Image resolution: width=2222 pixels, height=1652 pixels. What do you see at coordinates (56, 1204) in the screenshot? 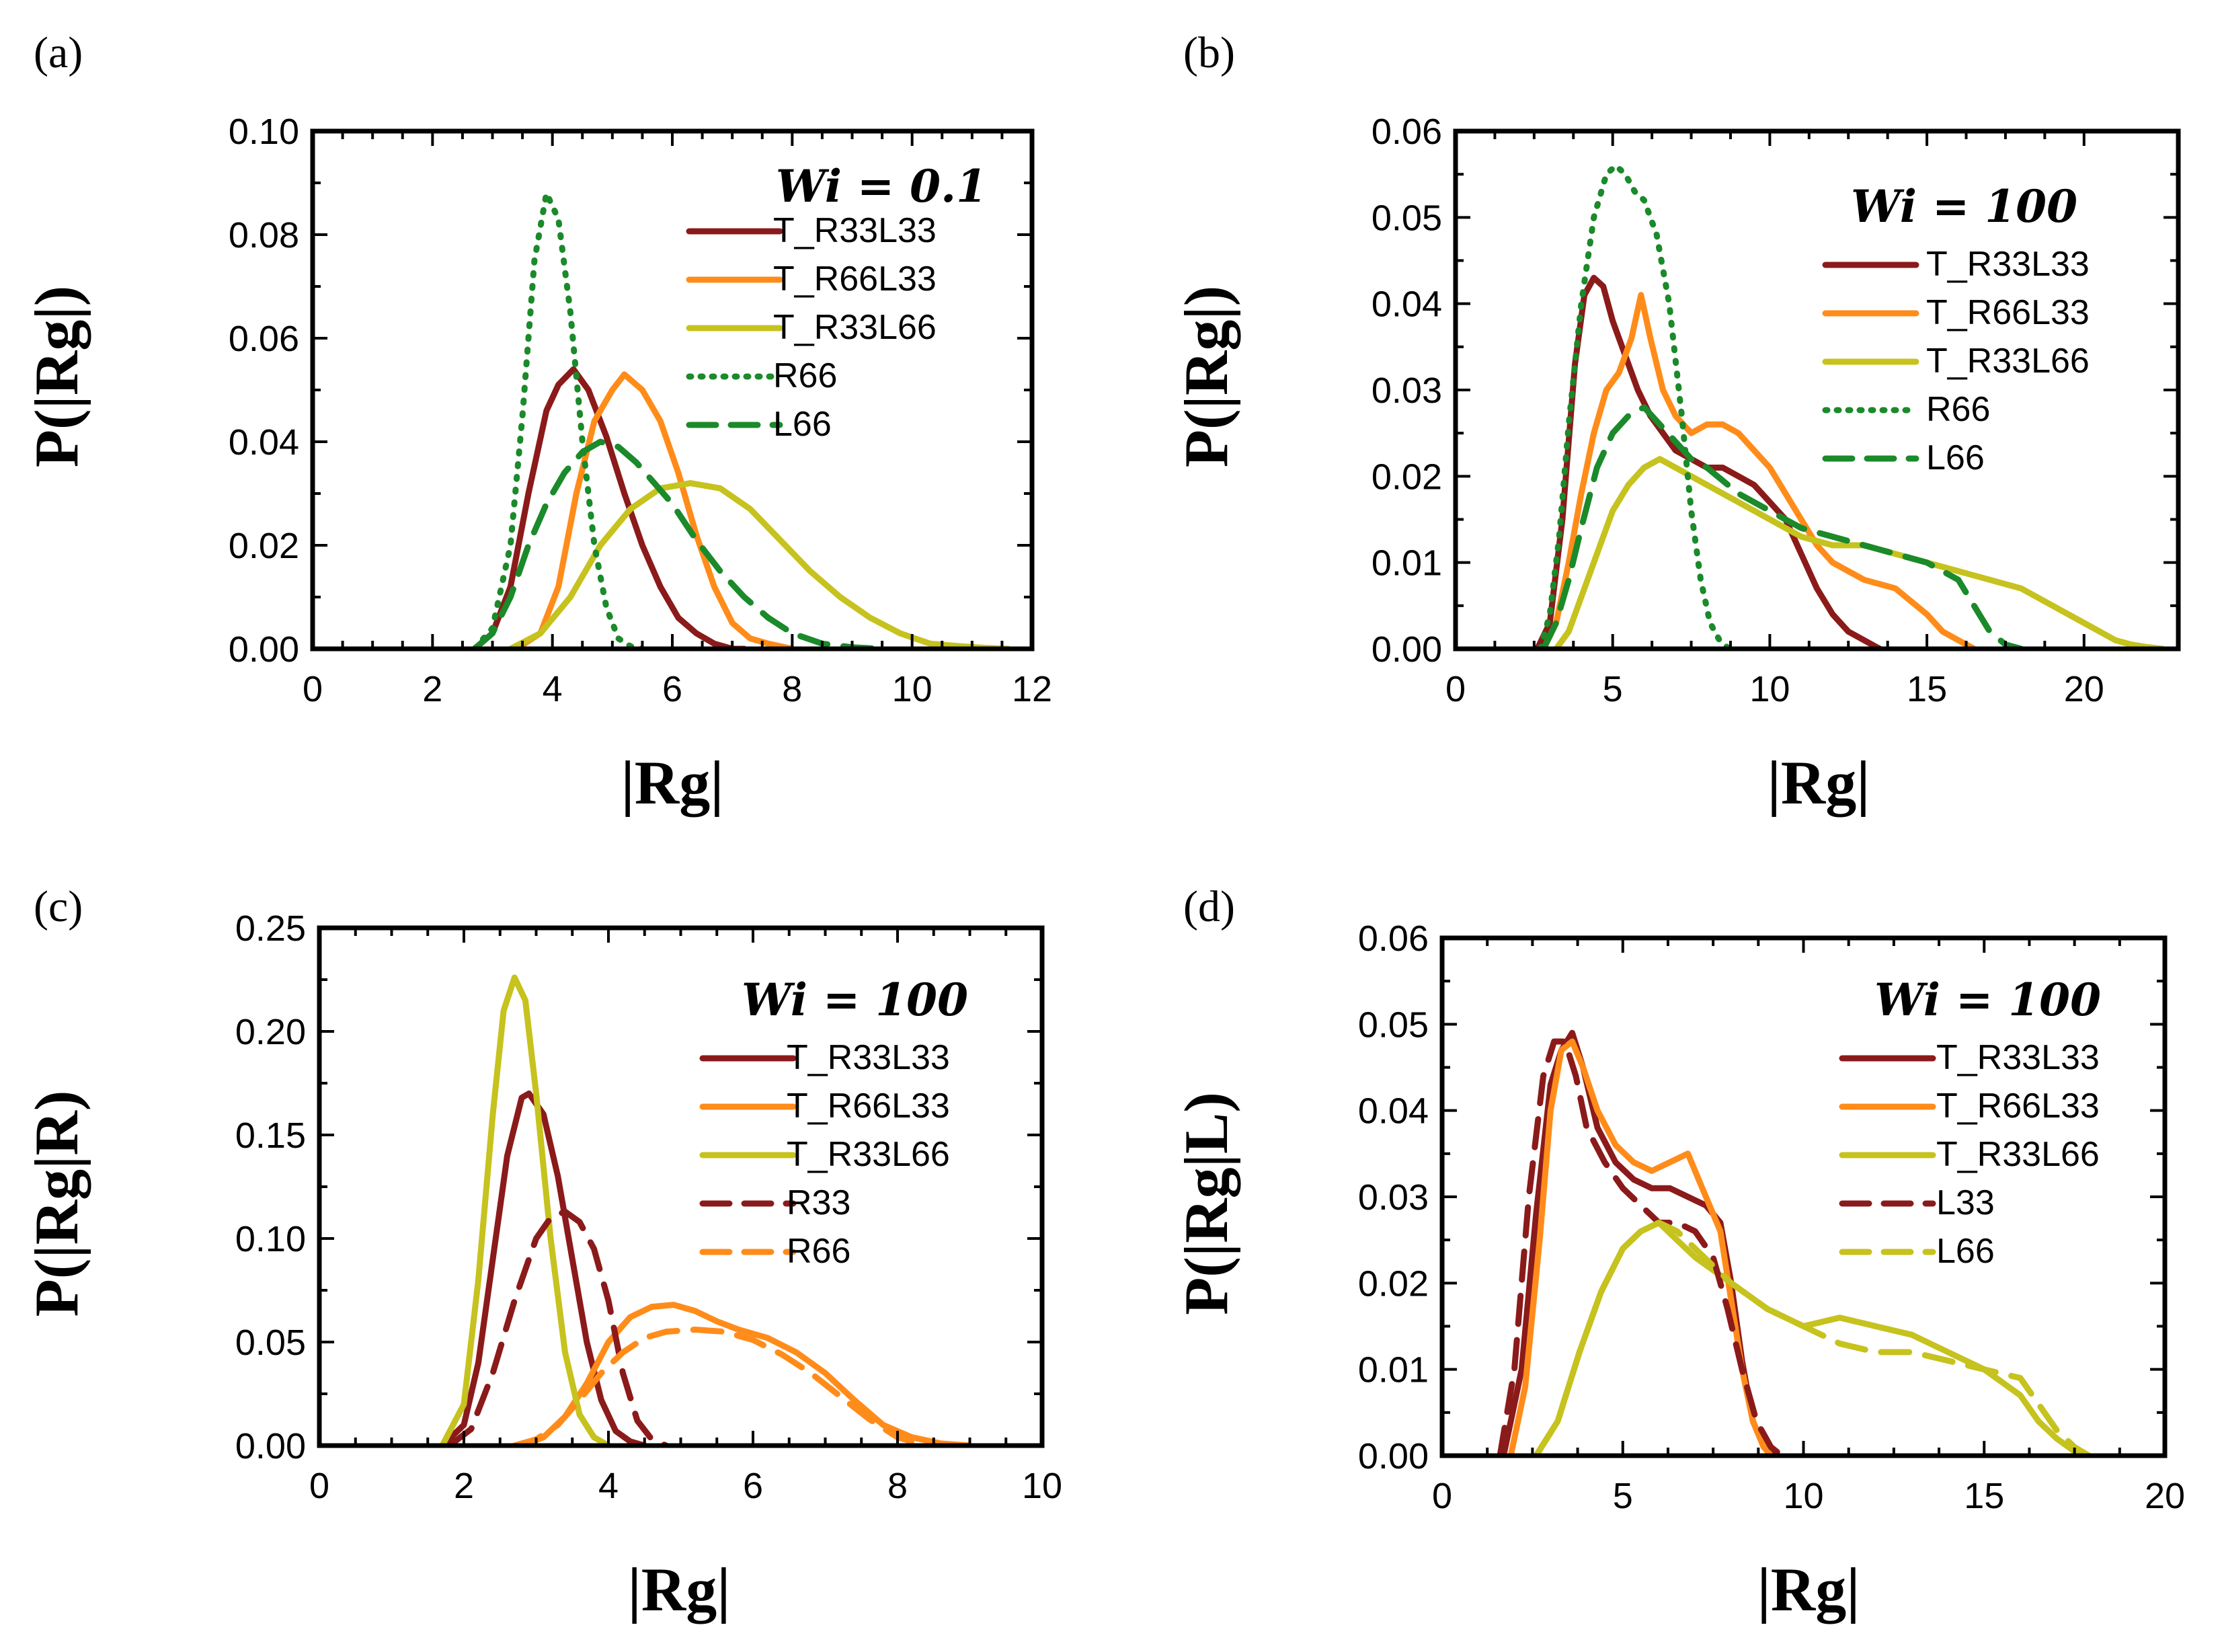
I see `y-axis-title: P(|Rg|R)` at bounding box center [56, 1204].